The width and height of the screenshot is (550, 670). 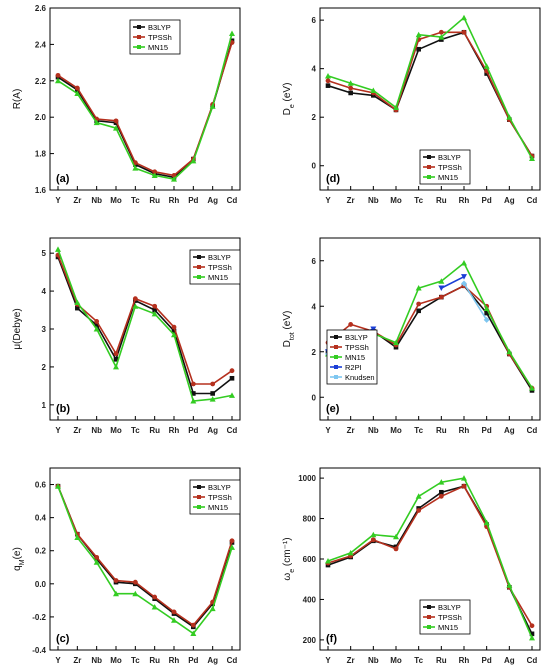 I want to click on legend-label: TPSSh, so click(x=160, y=37).